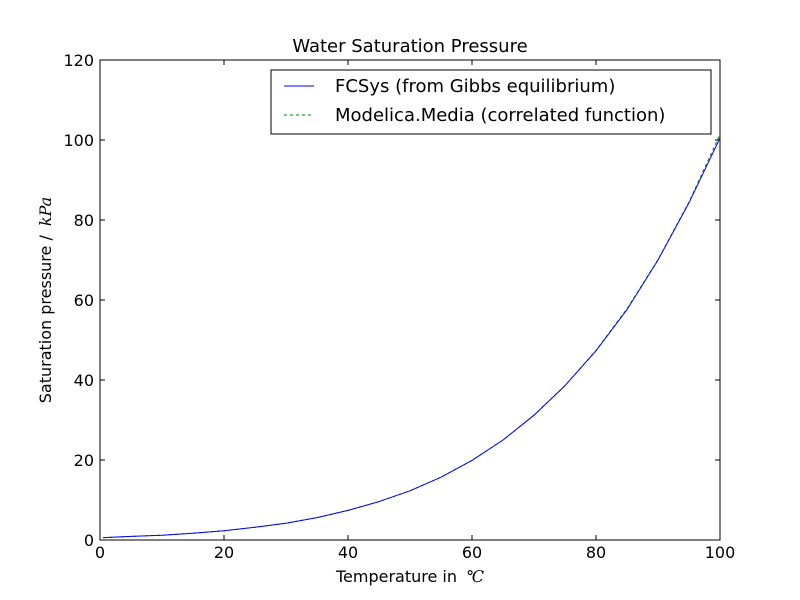  Describe the element at coordinates (596, 552) in the screenshot. I see `x-tick-label: 80` at that location.